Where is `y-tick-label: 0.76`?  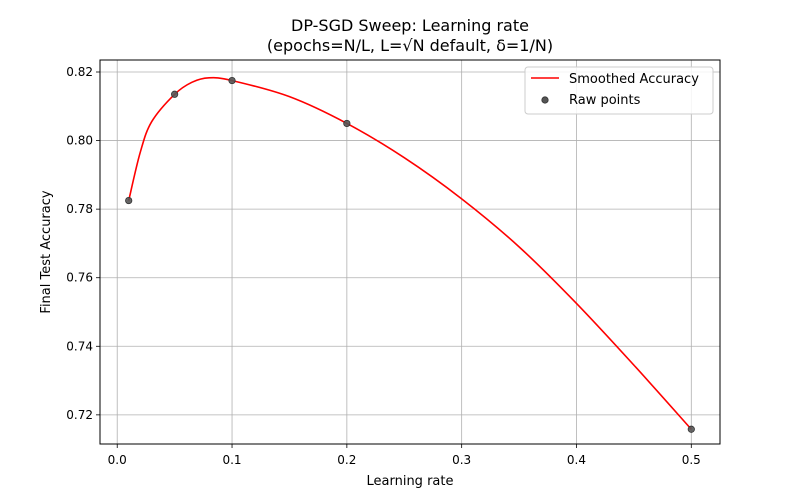 y-tick-label: 0.76 is located at coordinates (79, 278).